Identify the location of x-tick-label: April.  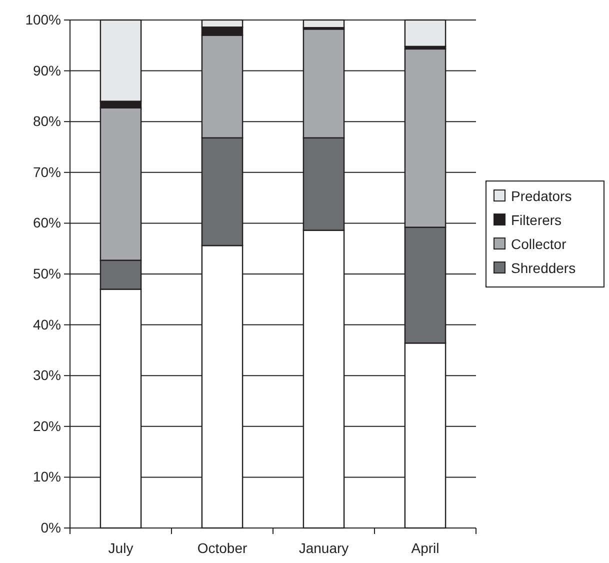
(425, 548).